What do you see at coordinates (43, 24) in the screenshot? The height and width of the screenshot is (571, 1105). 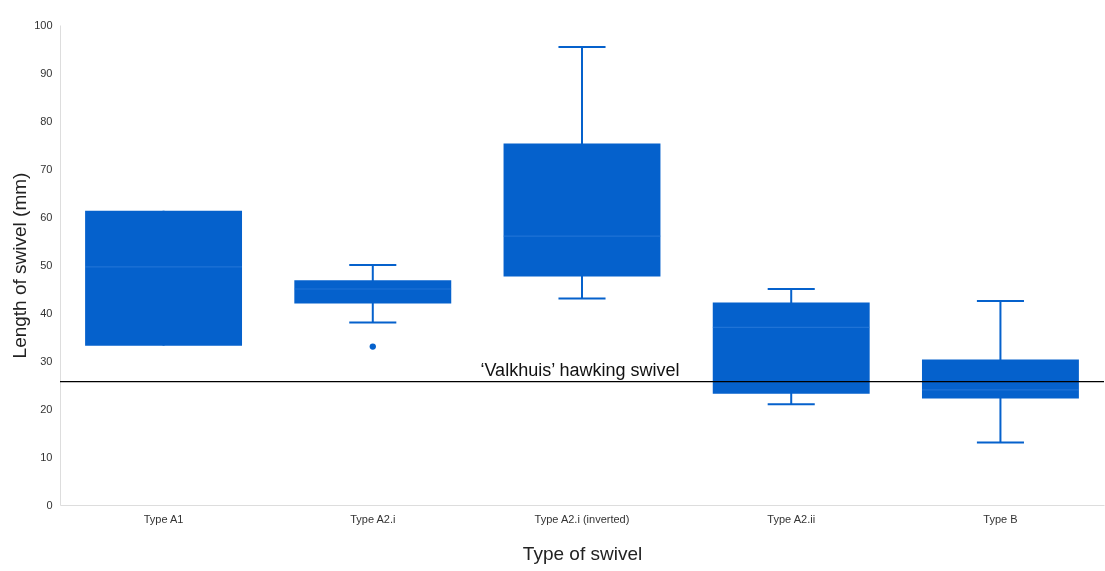 I see `y-tick-label: 100` at bounding box center [43, 24].